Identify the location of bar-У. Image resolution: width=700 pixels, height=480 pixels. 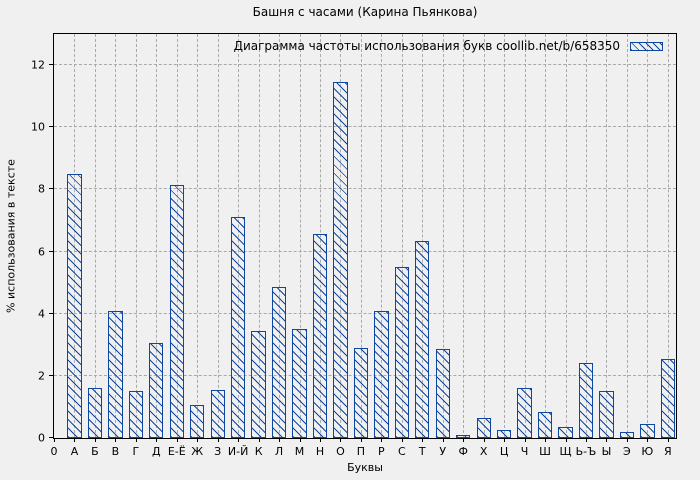
(442, 393).